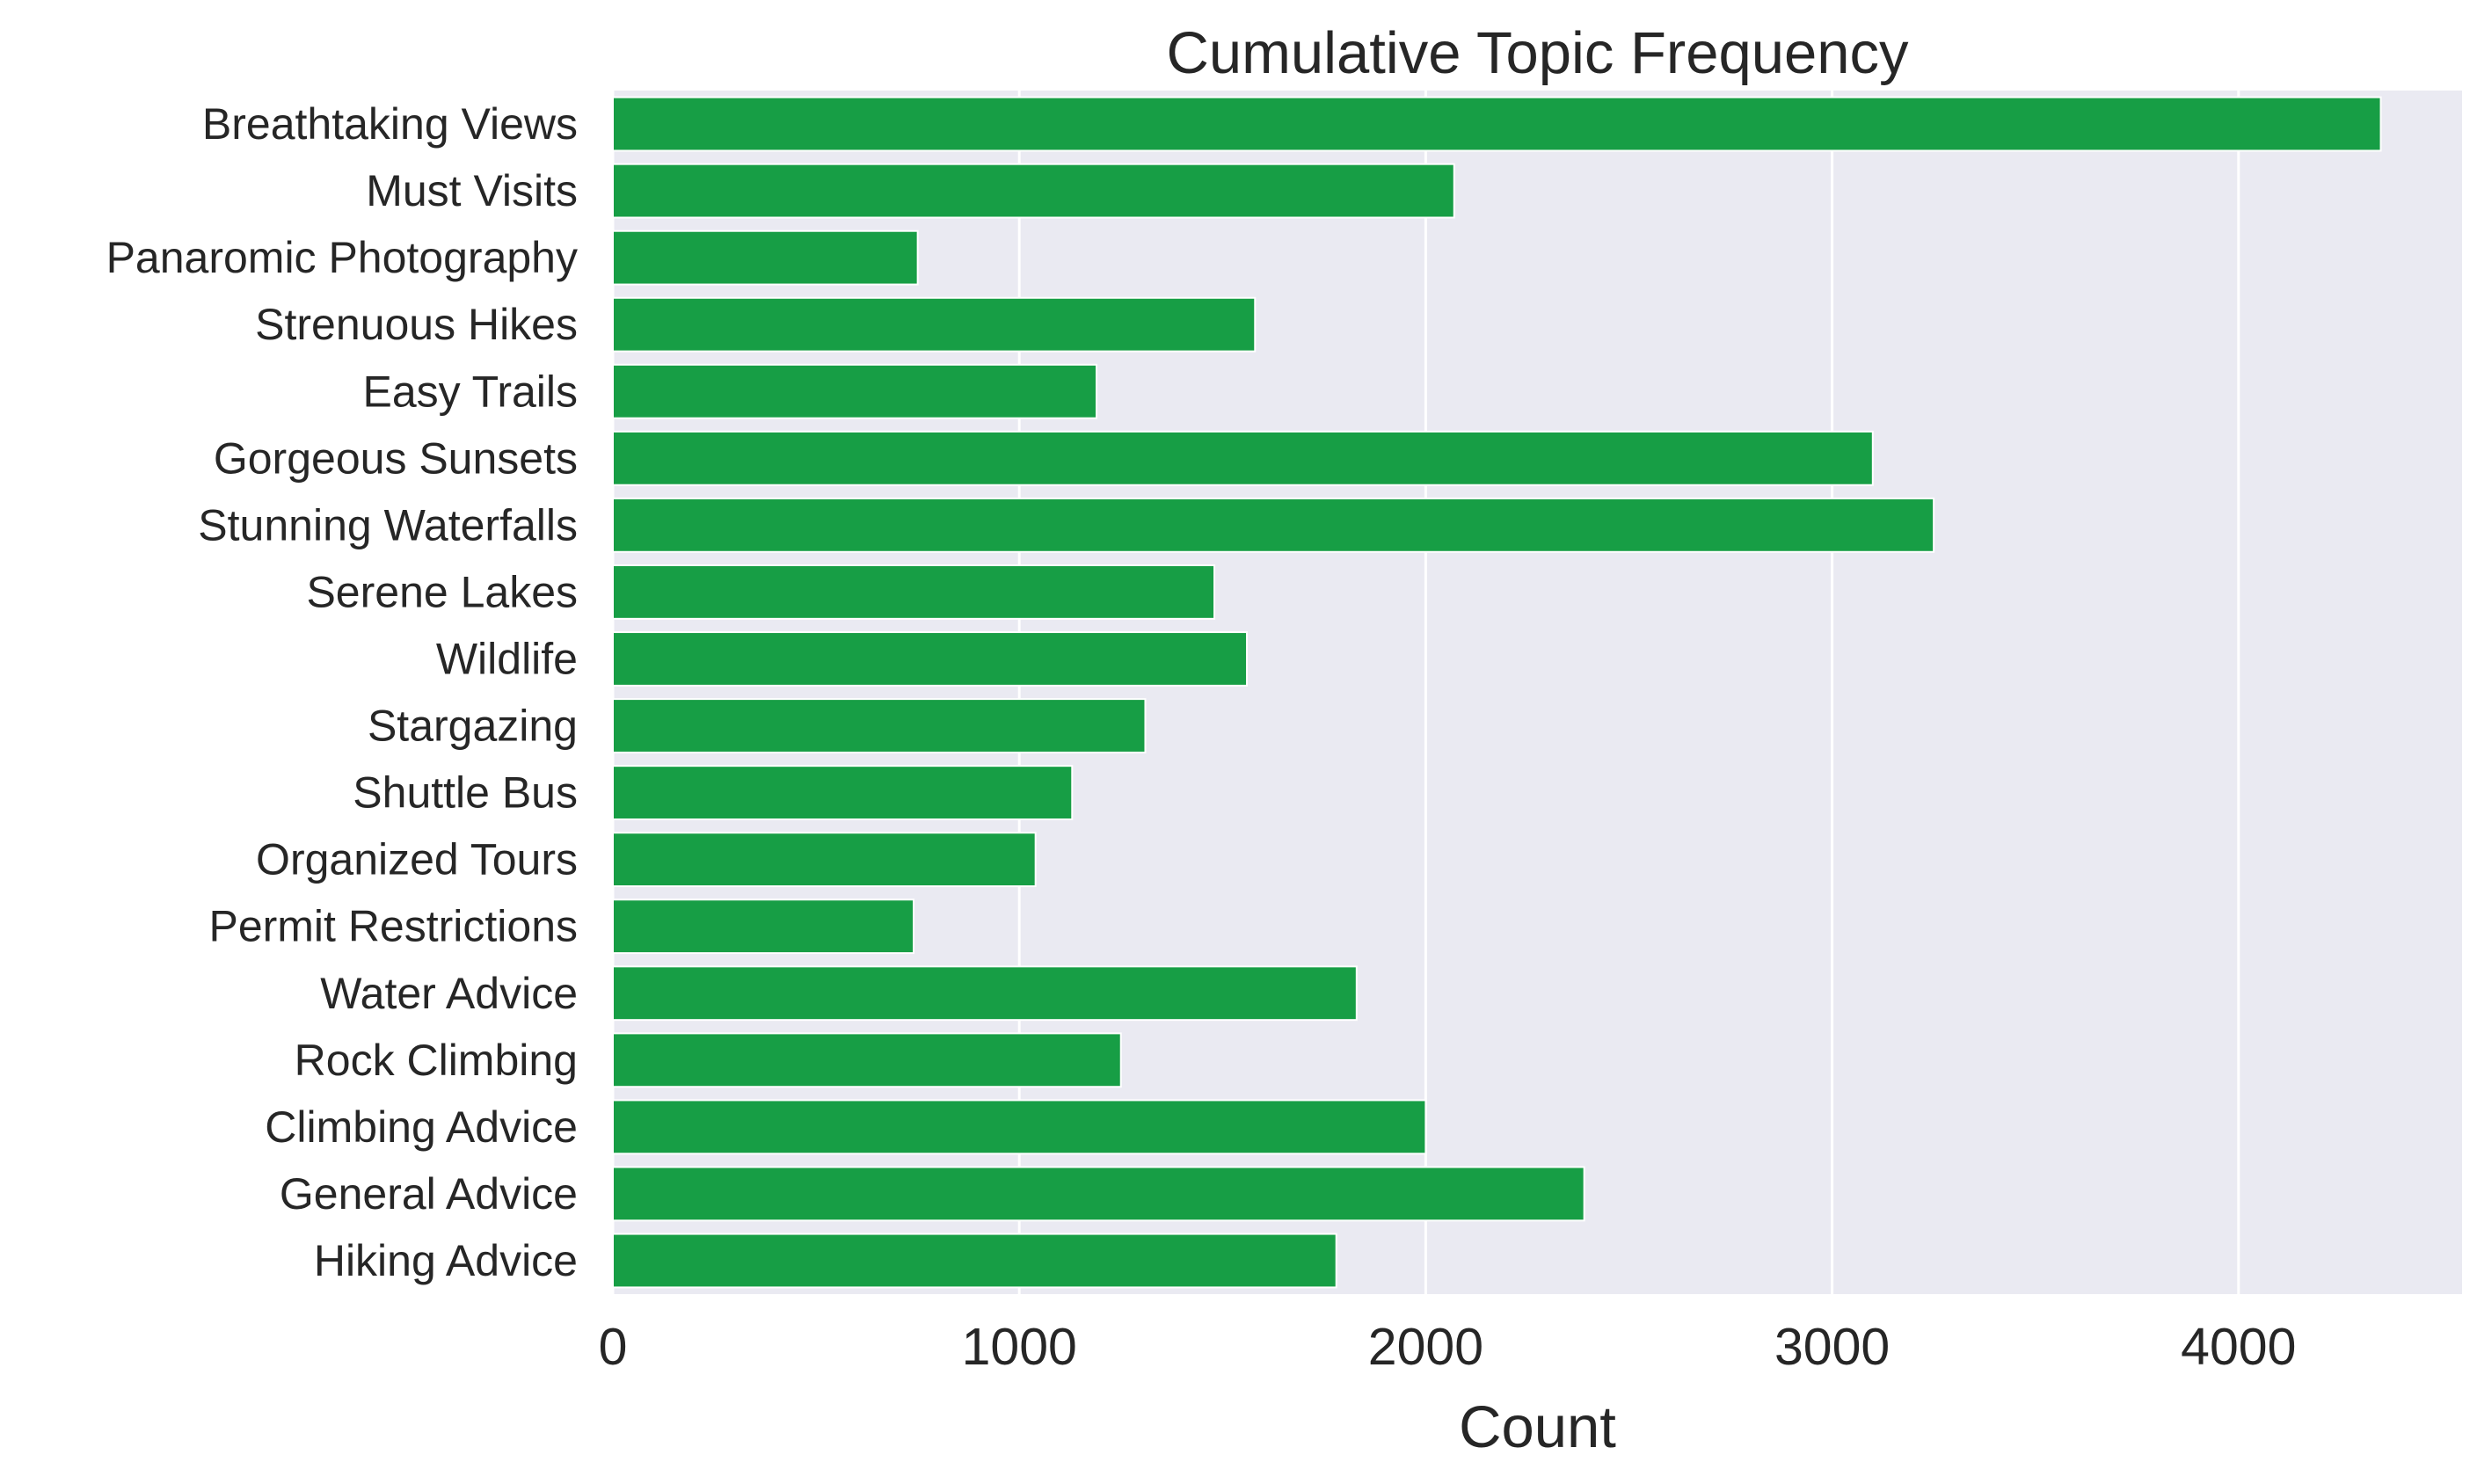 The width and height of the screenshot is (2477, 1484). Describe the element at coordinates (473, 727) in the screenshot. I see `category-label-9: Stargazing` at that location.